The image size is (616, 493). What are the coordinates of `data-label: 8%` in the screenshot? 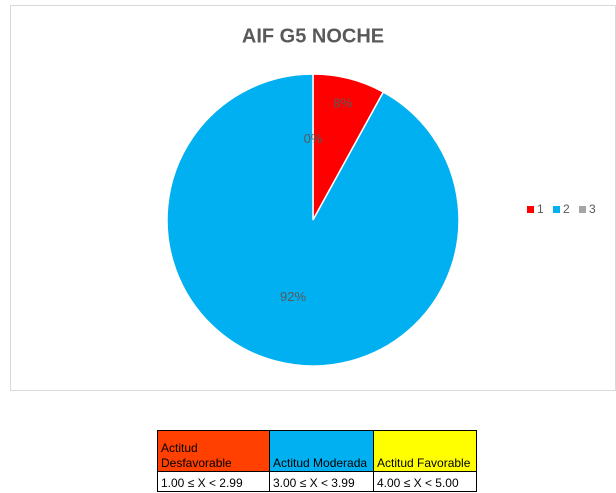 It's located at (342, 102).